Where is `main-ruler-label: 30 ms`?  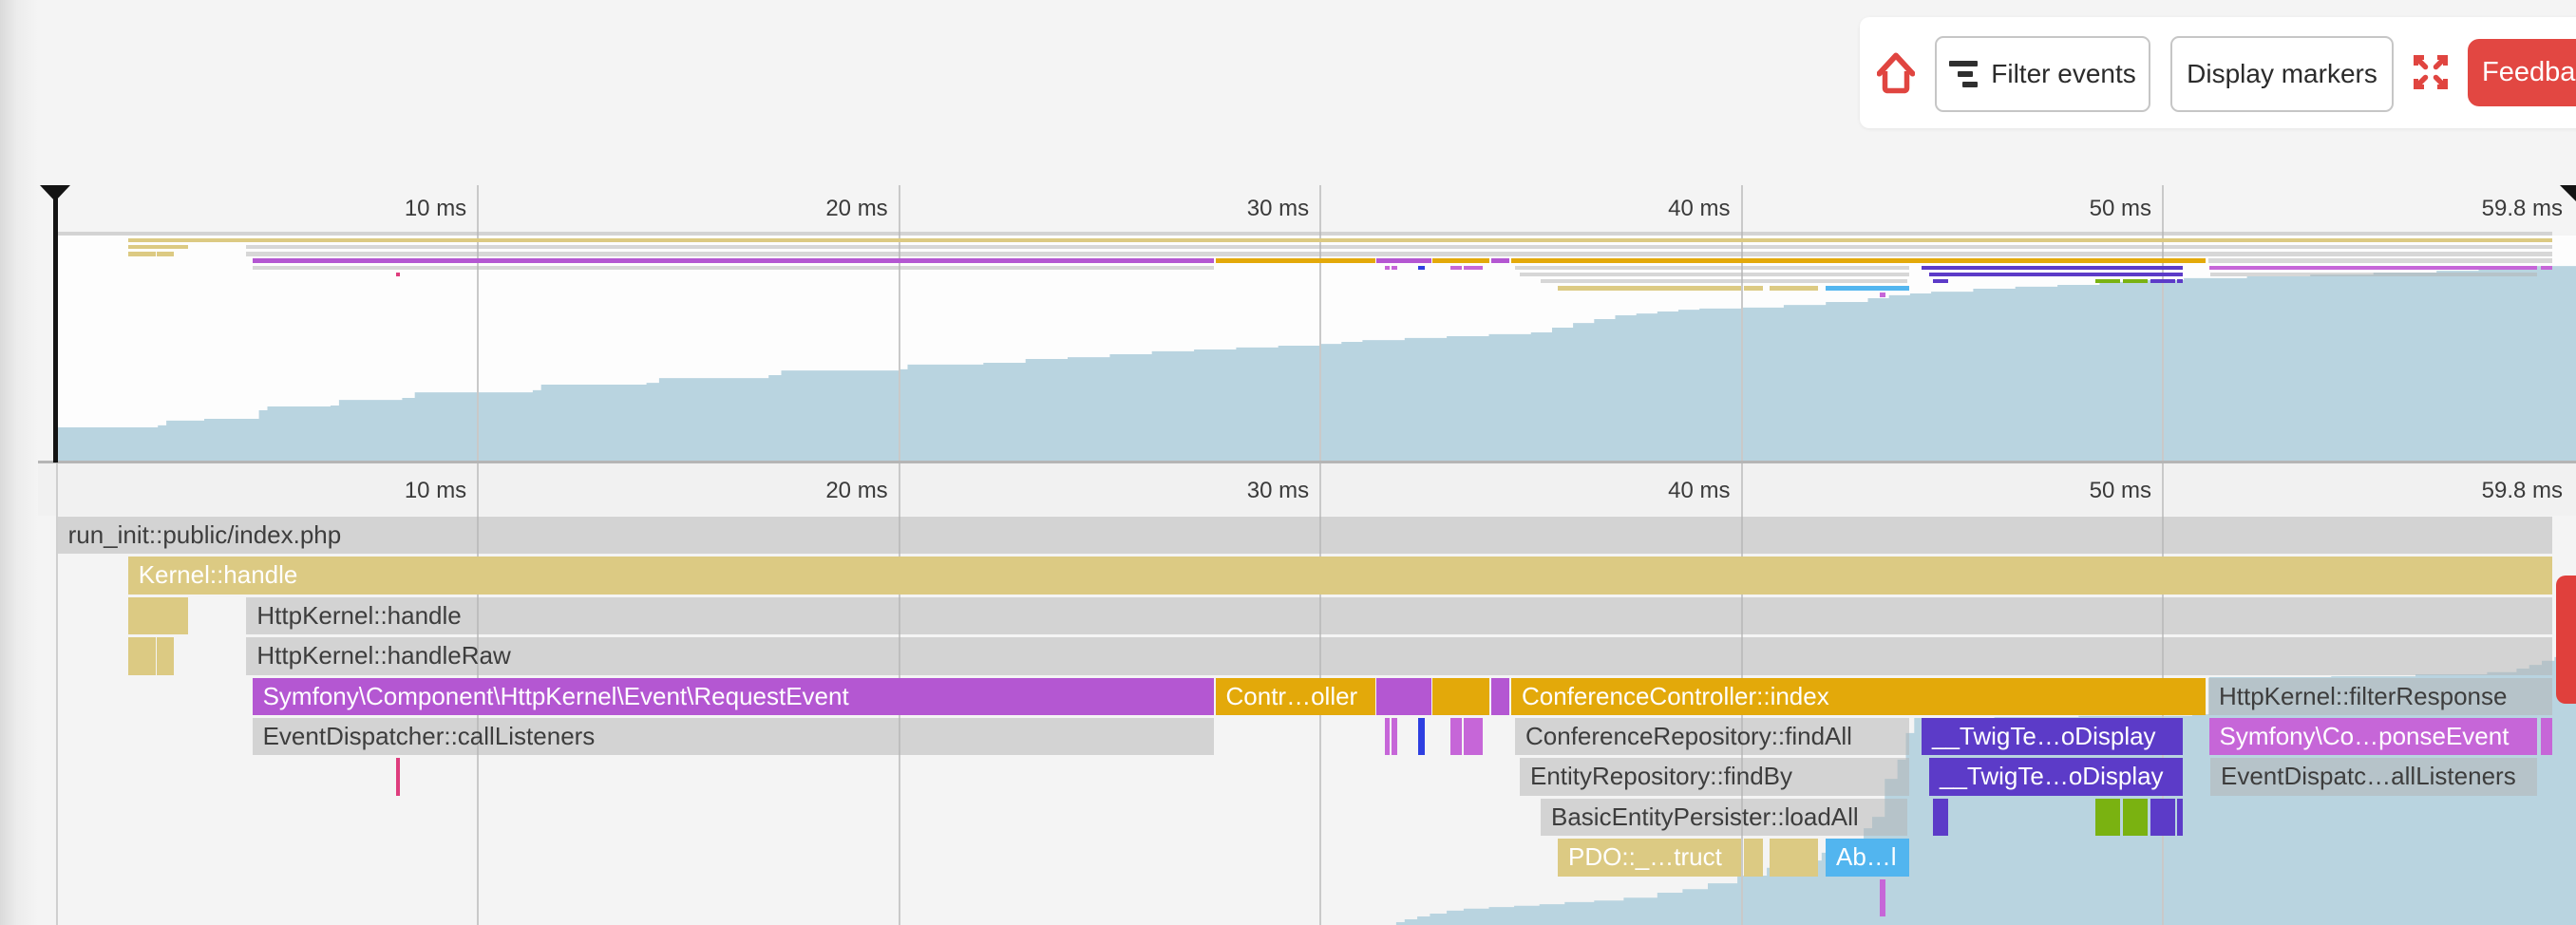
main-ruler-label: 30 ms is located at coordinates (1278, 490).